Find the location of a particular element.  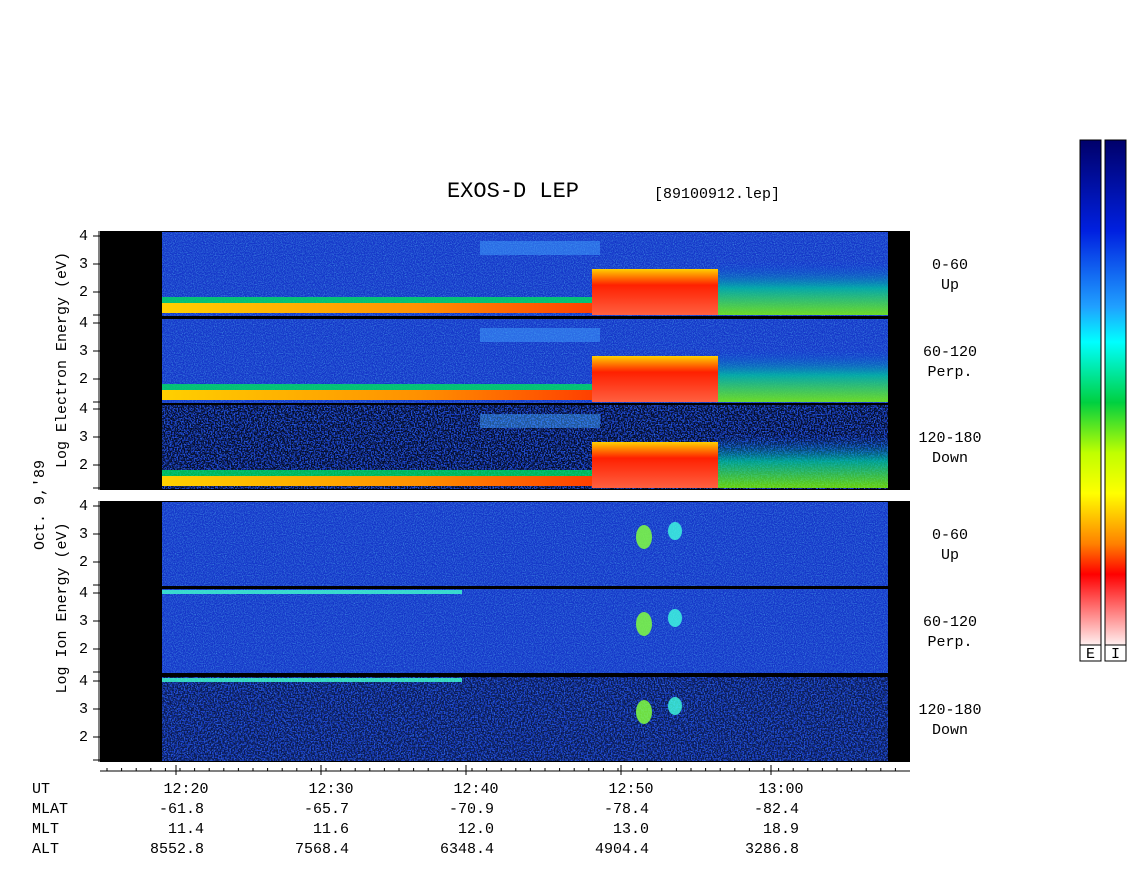

row-value: 12.0 is located at coordinates (476, 829).